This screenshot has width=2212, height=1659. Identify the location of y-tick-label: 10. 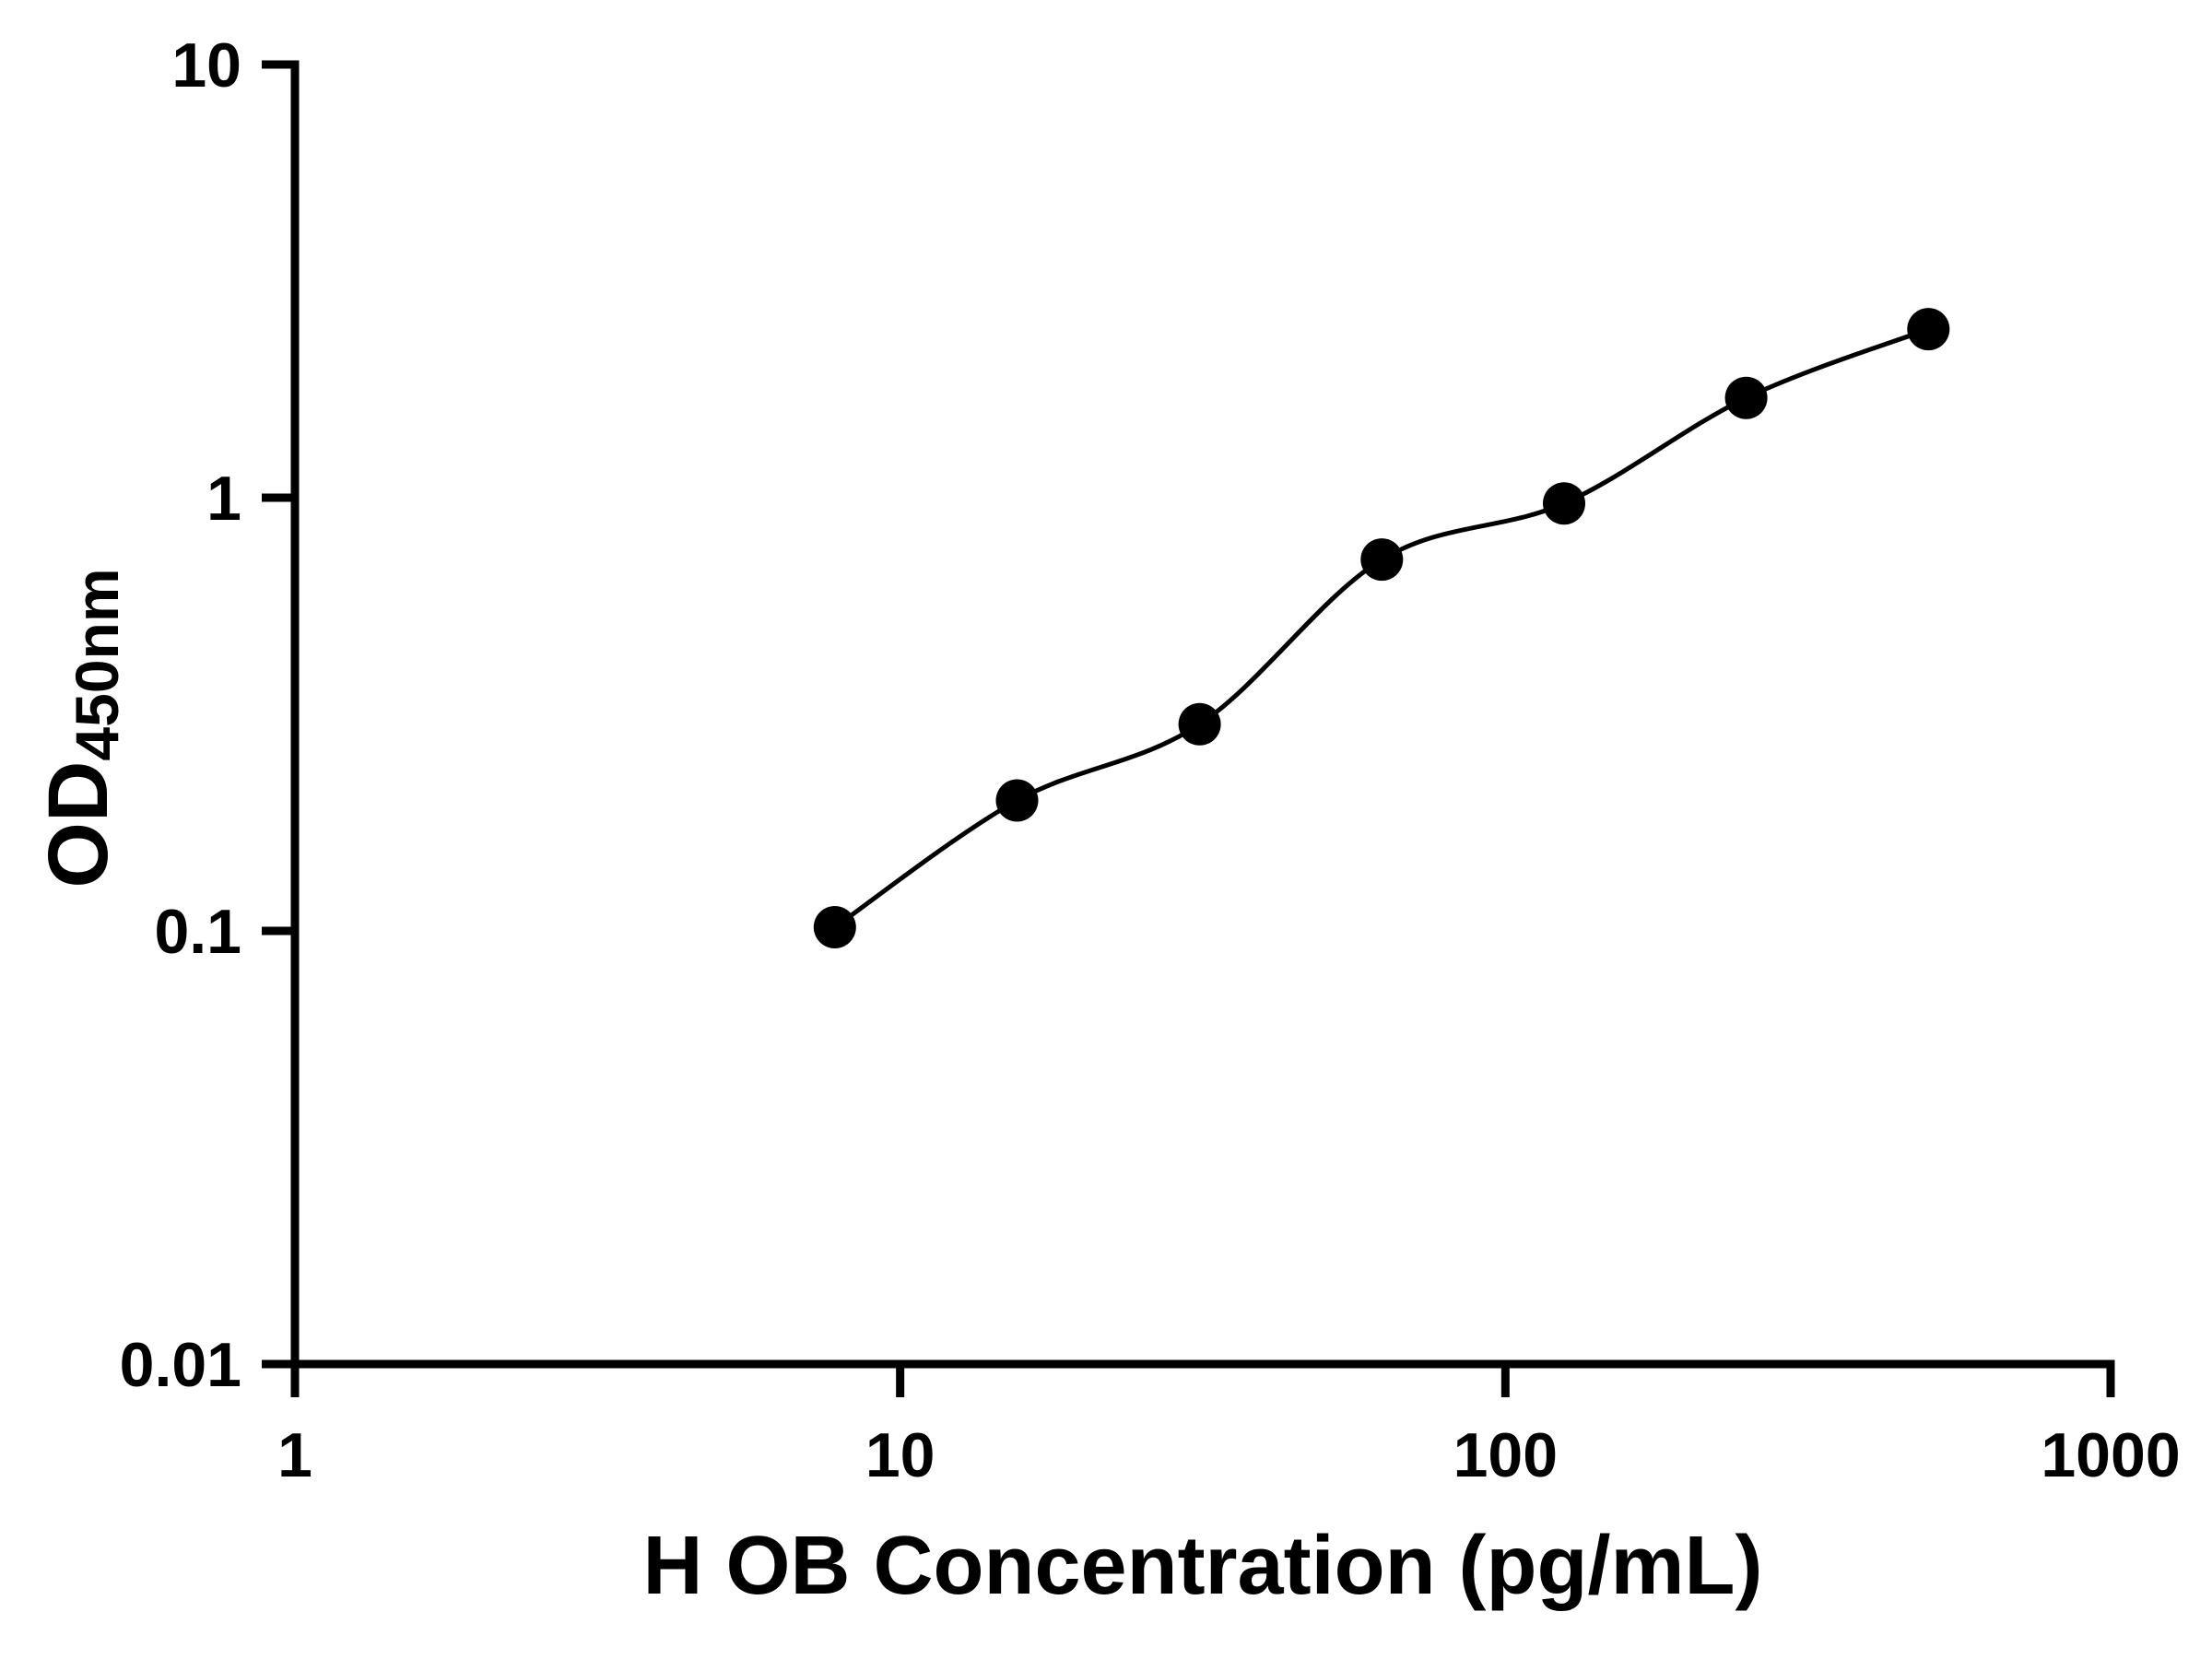
(206, 65).